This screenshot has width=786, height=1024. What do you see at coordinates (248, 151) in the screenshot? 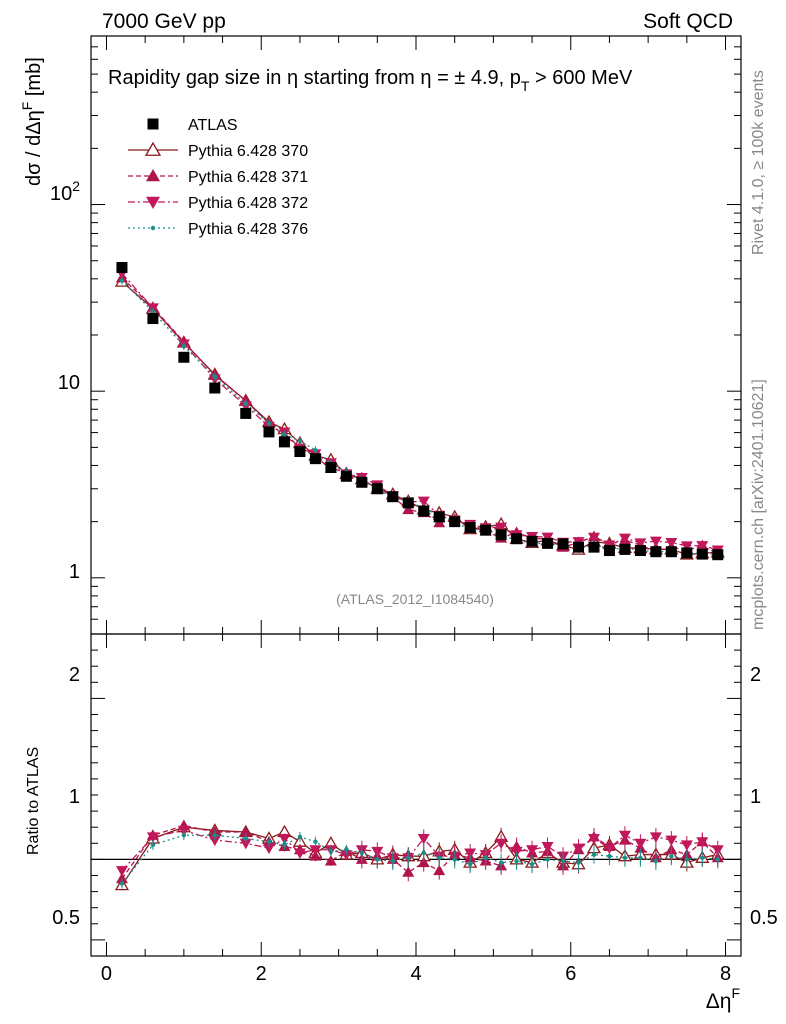
I see `legend-label-1: Pythia 6.428 370` at bounding box center [248, 151].